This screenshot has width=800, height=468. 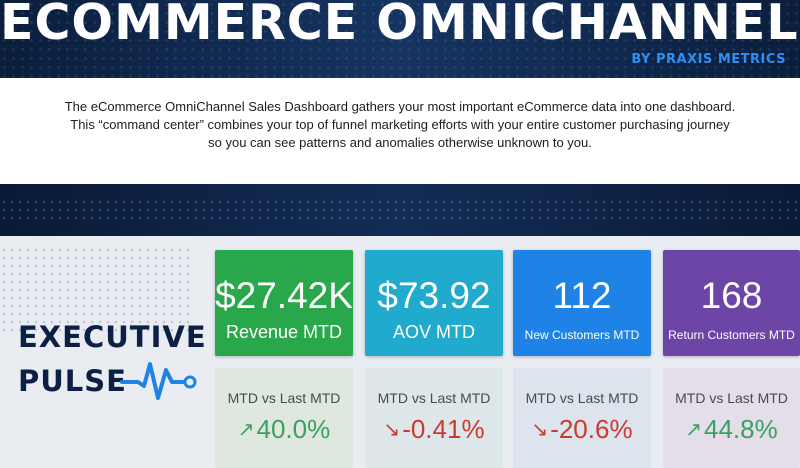 What do you see at coordinates (582, 335) in the screenshot?
I see `kpi-label: New Customers MTD` at bounding box center [582, 335].